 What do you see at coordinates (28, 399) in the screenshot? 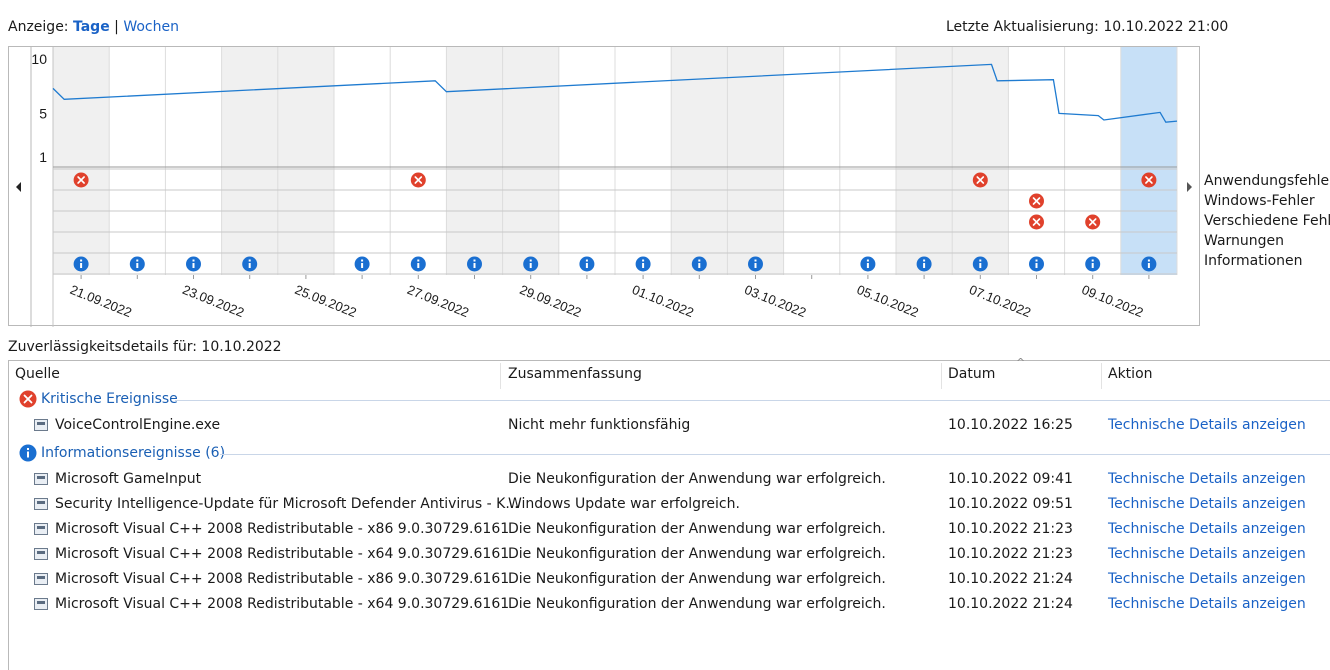
I see `critical-error-icon` at bounding box center [28, 399].